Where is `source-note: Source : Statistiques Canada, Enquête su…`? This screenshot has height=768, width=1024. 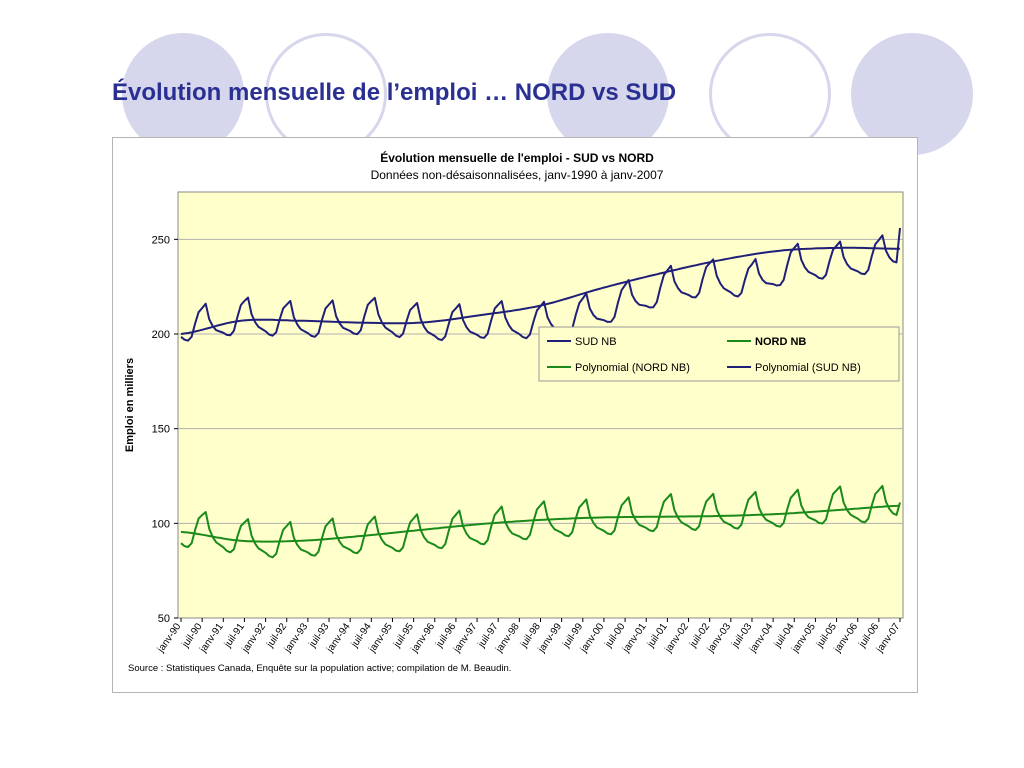 source-note: Source : Statistiques Canada, Enquête su… is located at coordinates (320, 668).